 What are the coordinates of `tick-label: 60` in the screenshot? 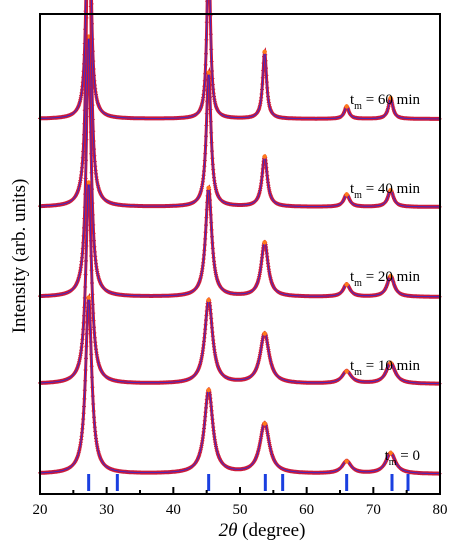 It's located at (306, 510).